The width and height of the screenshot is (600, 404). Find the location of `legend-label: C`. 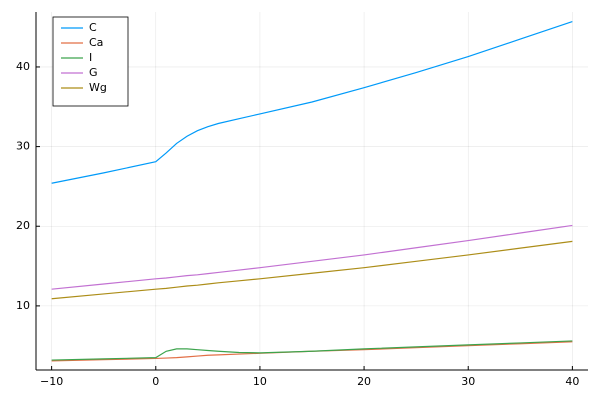

legend-label: C is located at coordinates (93, 27).